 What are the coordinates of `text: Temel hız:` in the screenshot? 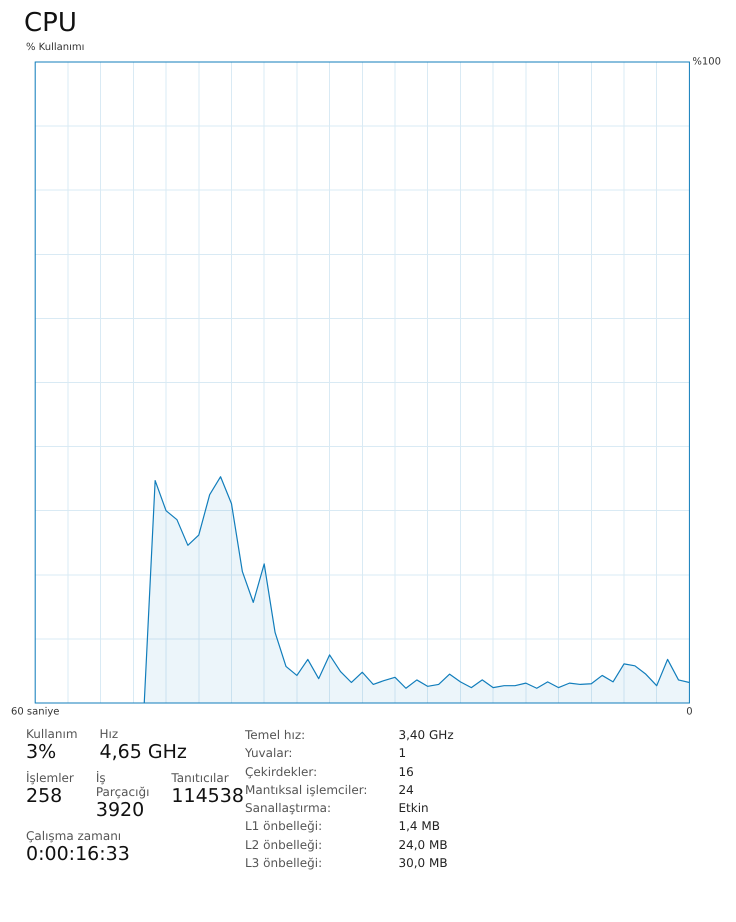 It's located at (275, 735).